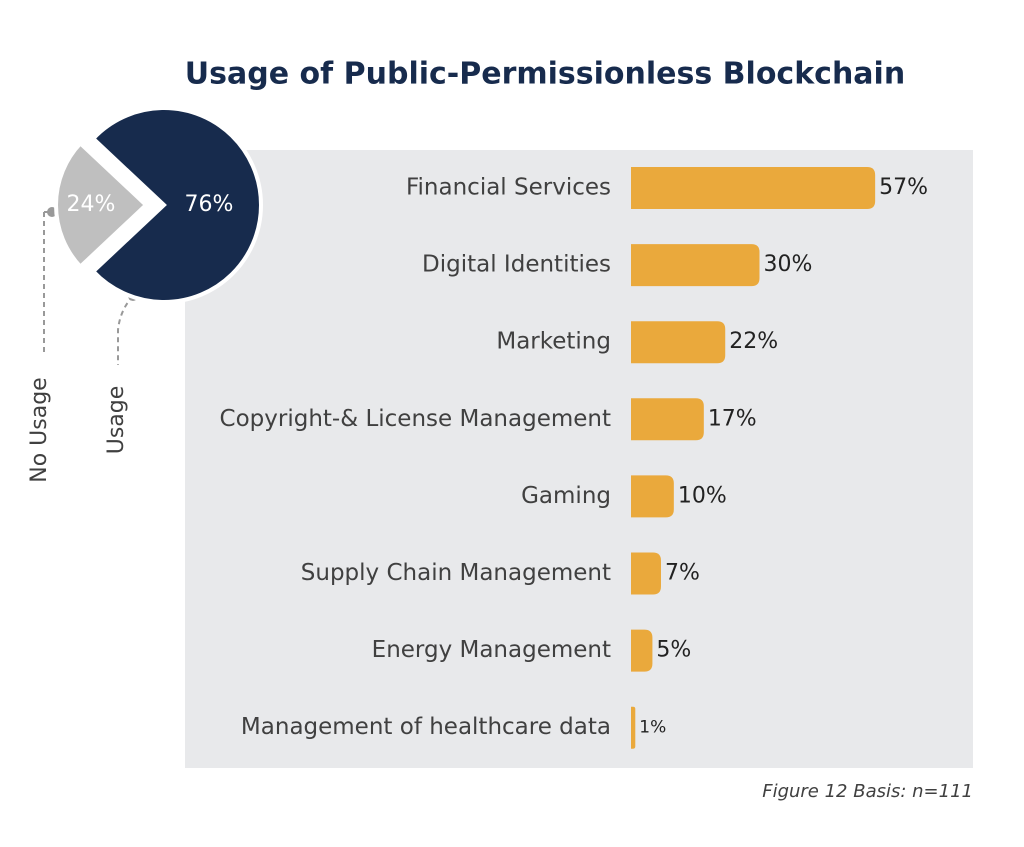 The height and width of the screenshot is (847, 1024). Describe the element at coordinates (125, 330) in the screenshot. I see `leader-line` at that location.